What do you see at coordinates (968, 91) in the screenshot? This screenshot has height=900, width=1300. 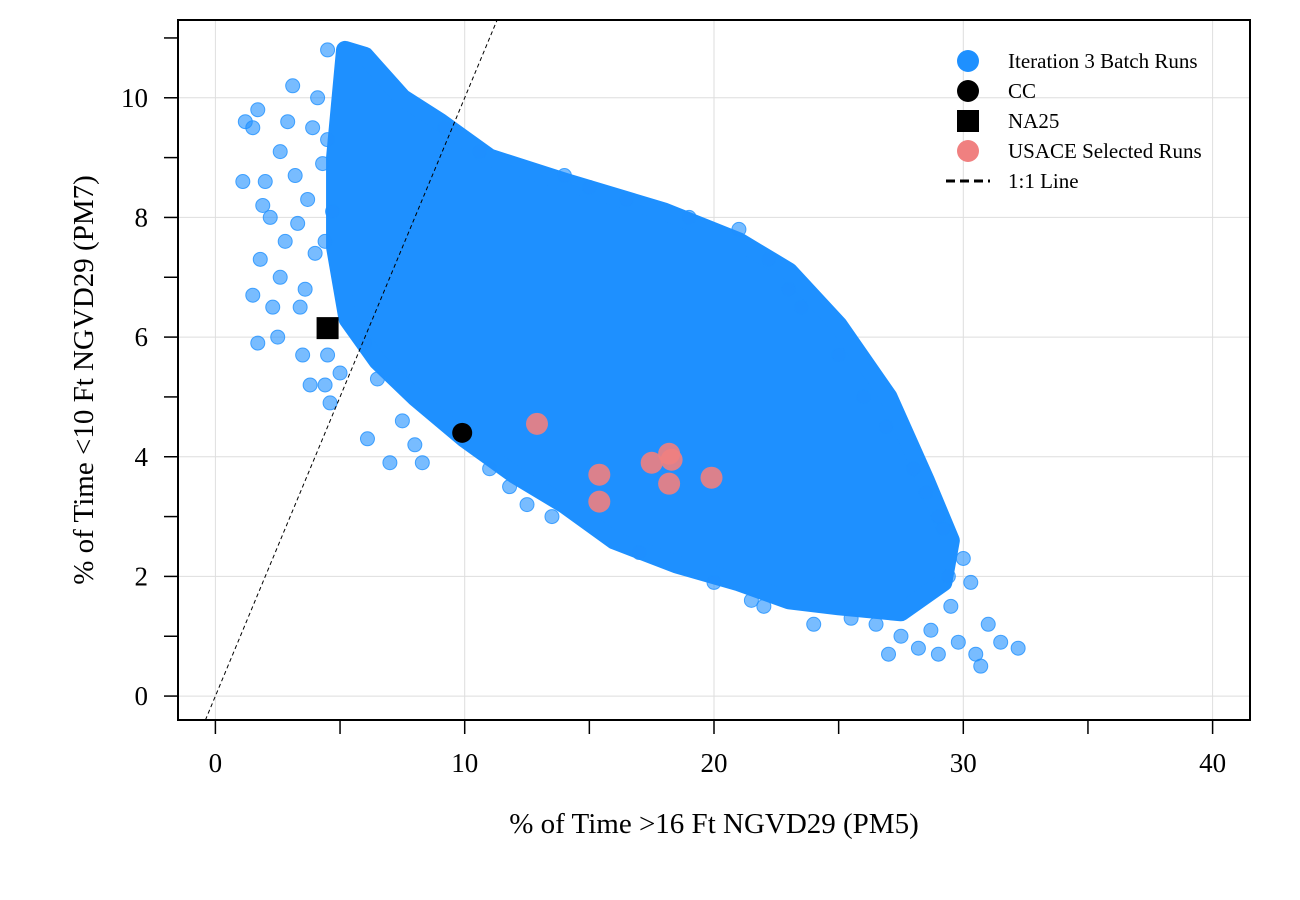 I see `legend-marker-cc` at bounding box center [968, 91].